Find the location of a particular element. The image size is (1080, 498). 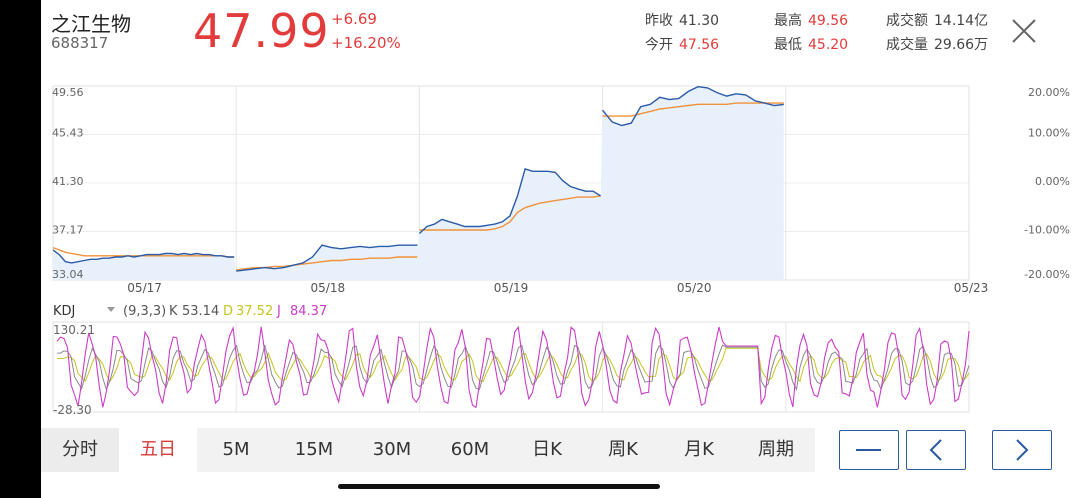

pct-tick-label: 20.00% is located at coordinates (1049, 92).